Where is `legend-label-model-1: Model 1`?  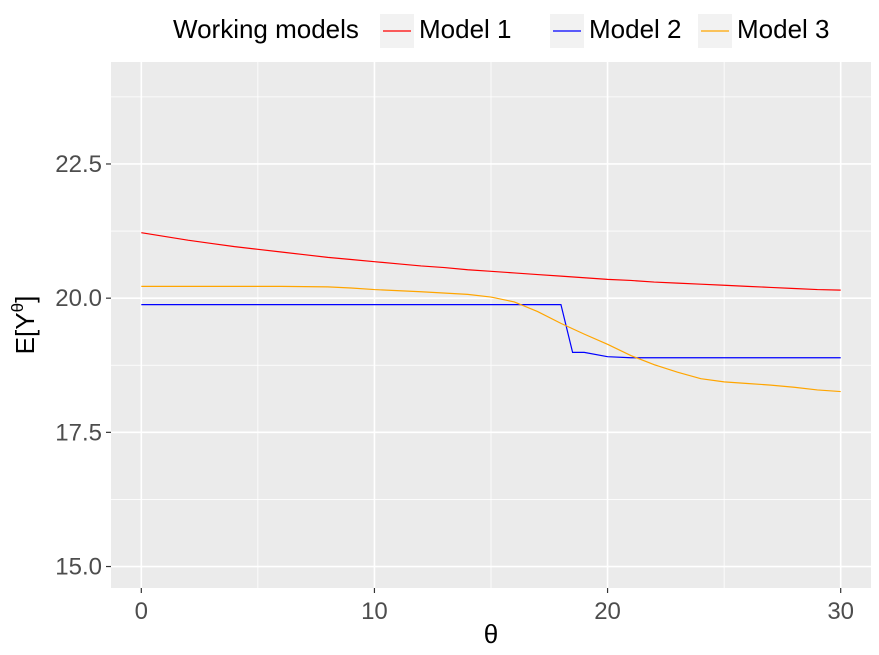
legend-label-model-1: Model 1 is located at coordinates (465, 29).